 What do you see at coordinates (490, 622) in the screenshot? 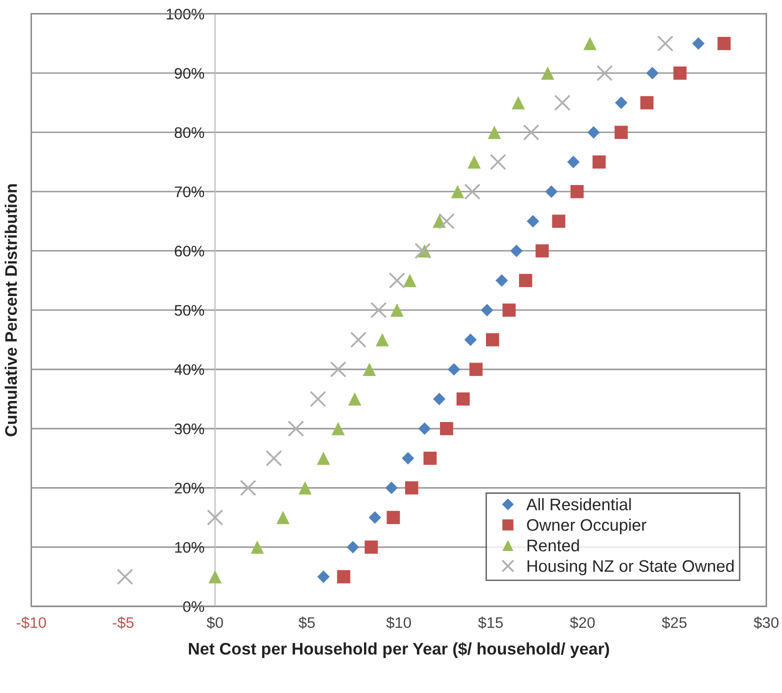
I see `x-tick-label: $15` at bounding box center [490, 622].